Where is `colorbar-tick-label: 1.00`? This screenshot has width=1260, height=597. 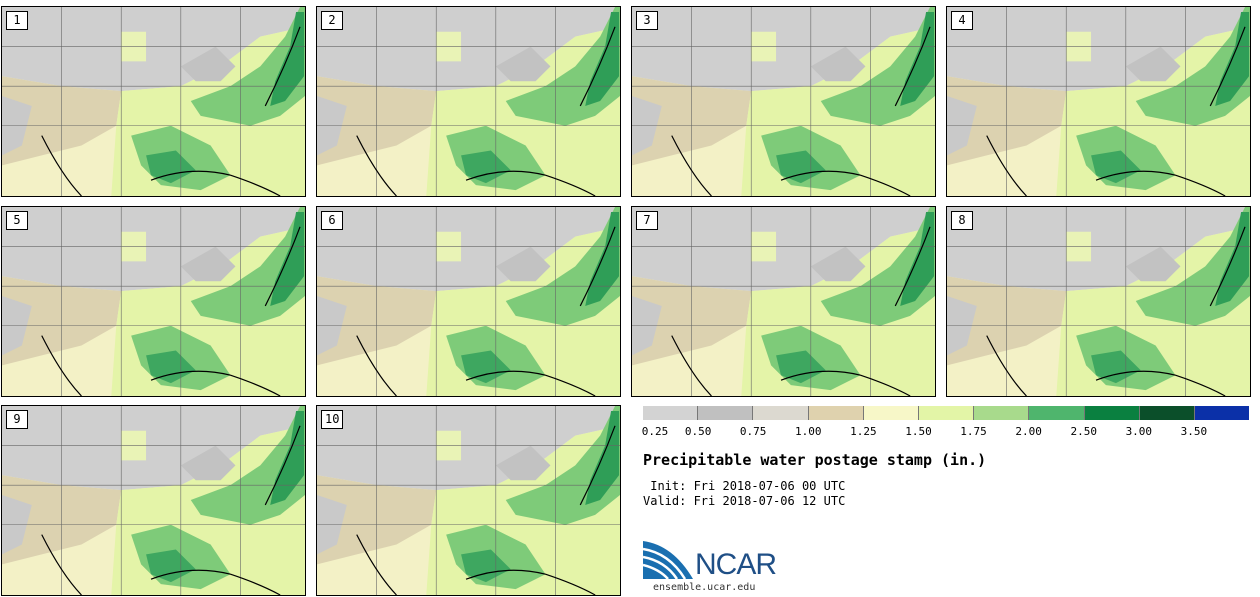 colorbar-tick-label: 1.00 is located at coordinates (808, 431).